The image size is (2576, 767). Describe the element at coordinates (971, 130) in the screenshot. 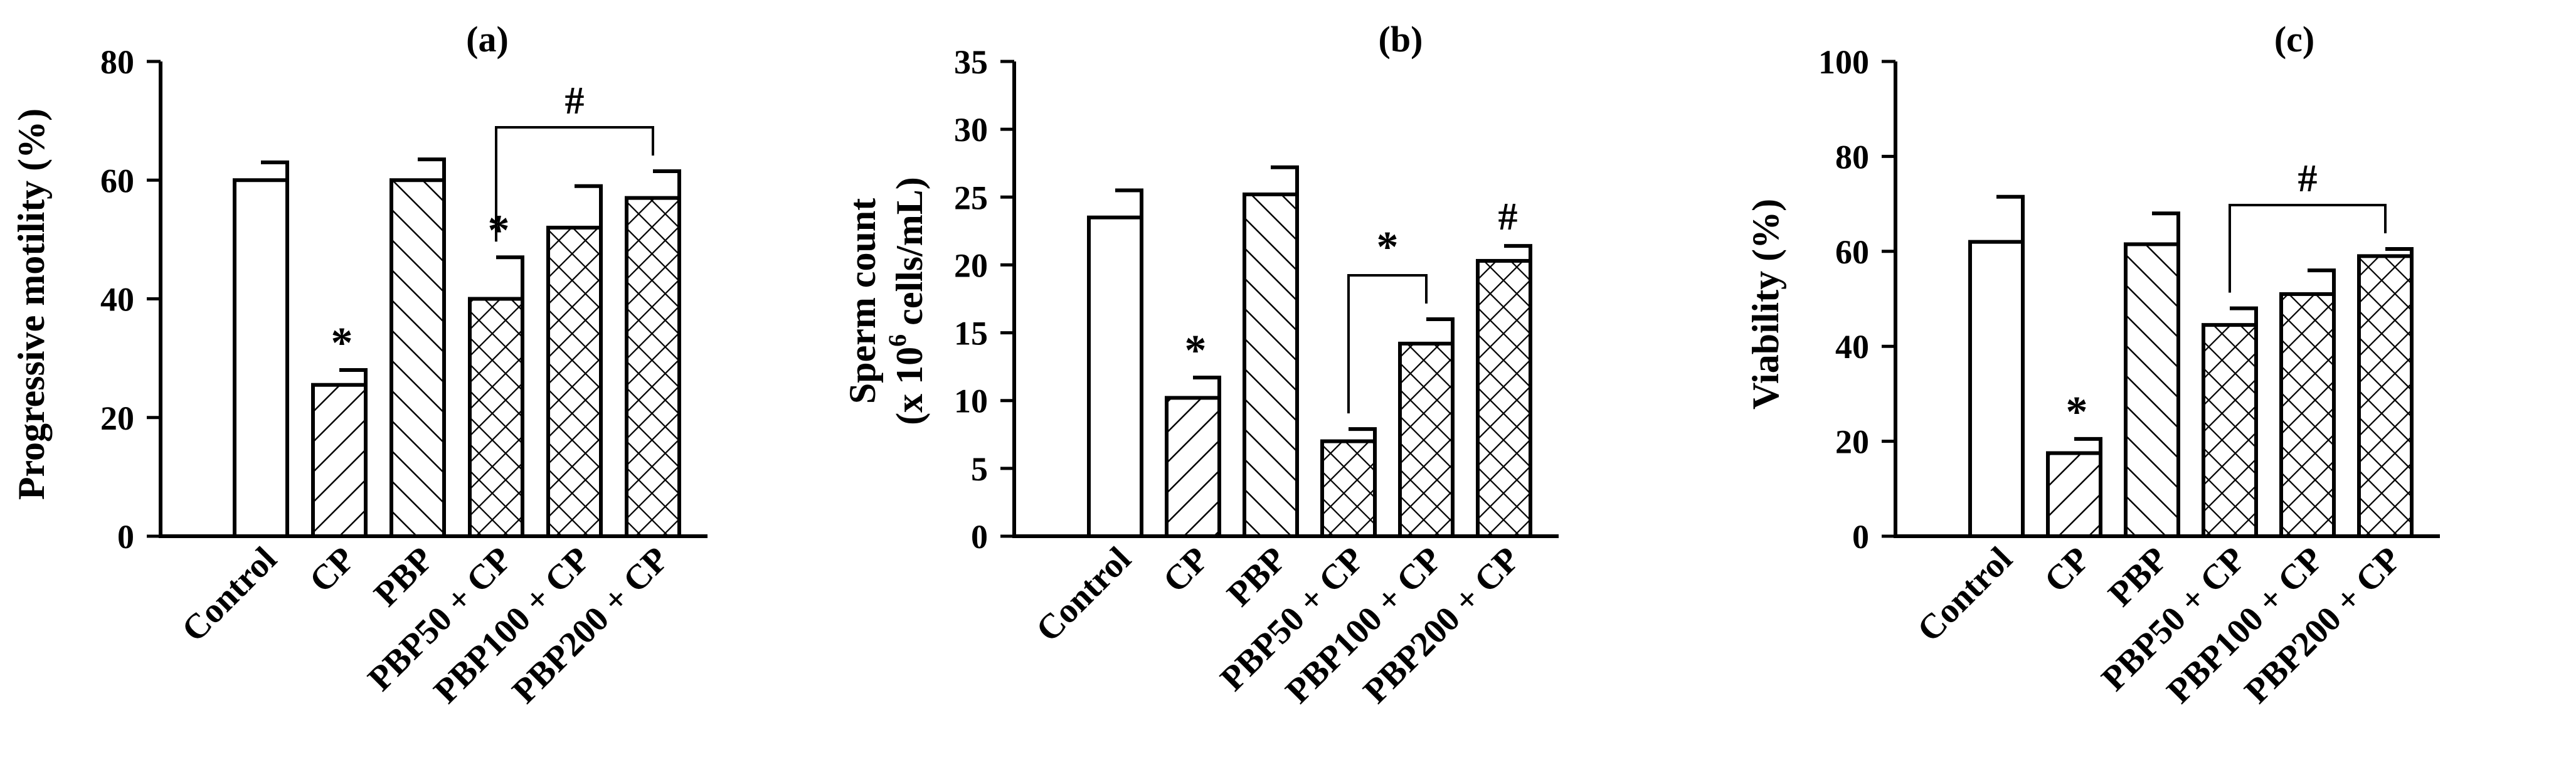

I see `y-tick-label: 30` at that location.